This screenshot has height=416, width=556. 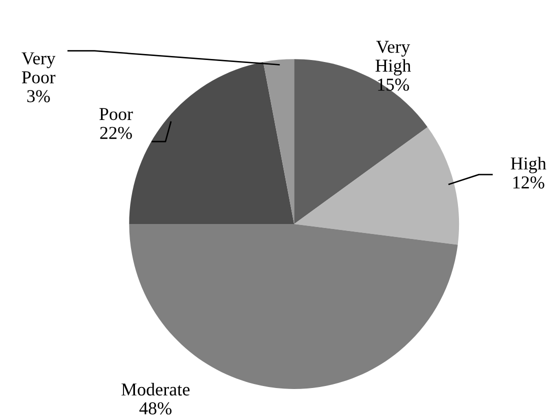 What do you see at coordinates (156, 389) in the screenshot?
I see `slice-label: Moderate` at bounding box center [156, 389].